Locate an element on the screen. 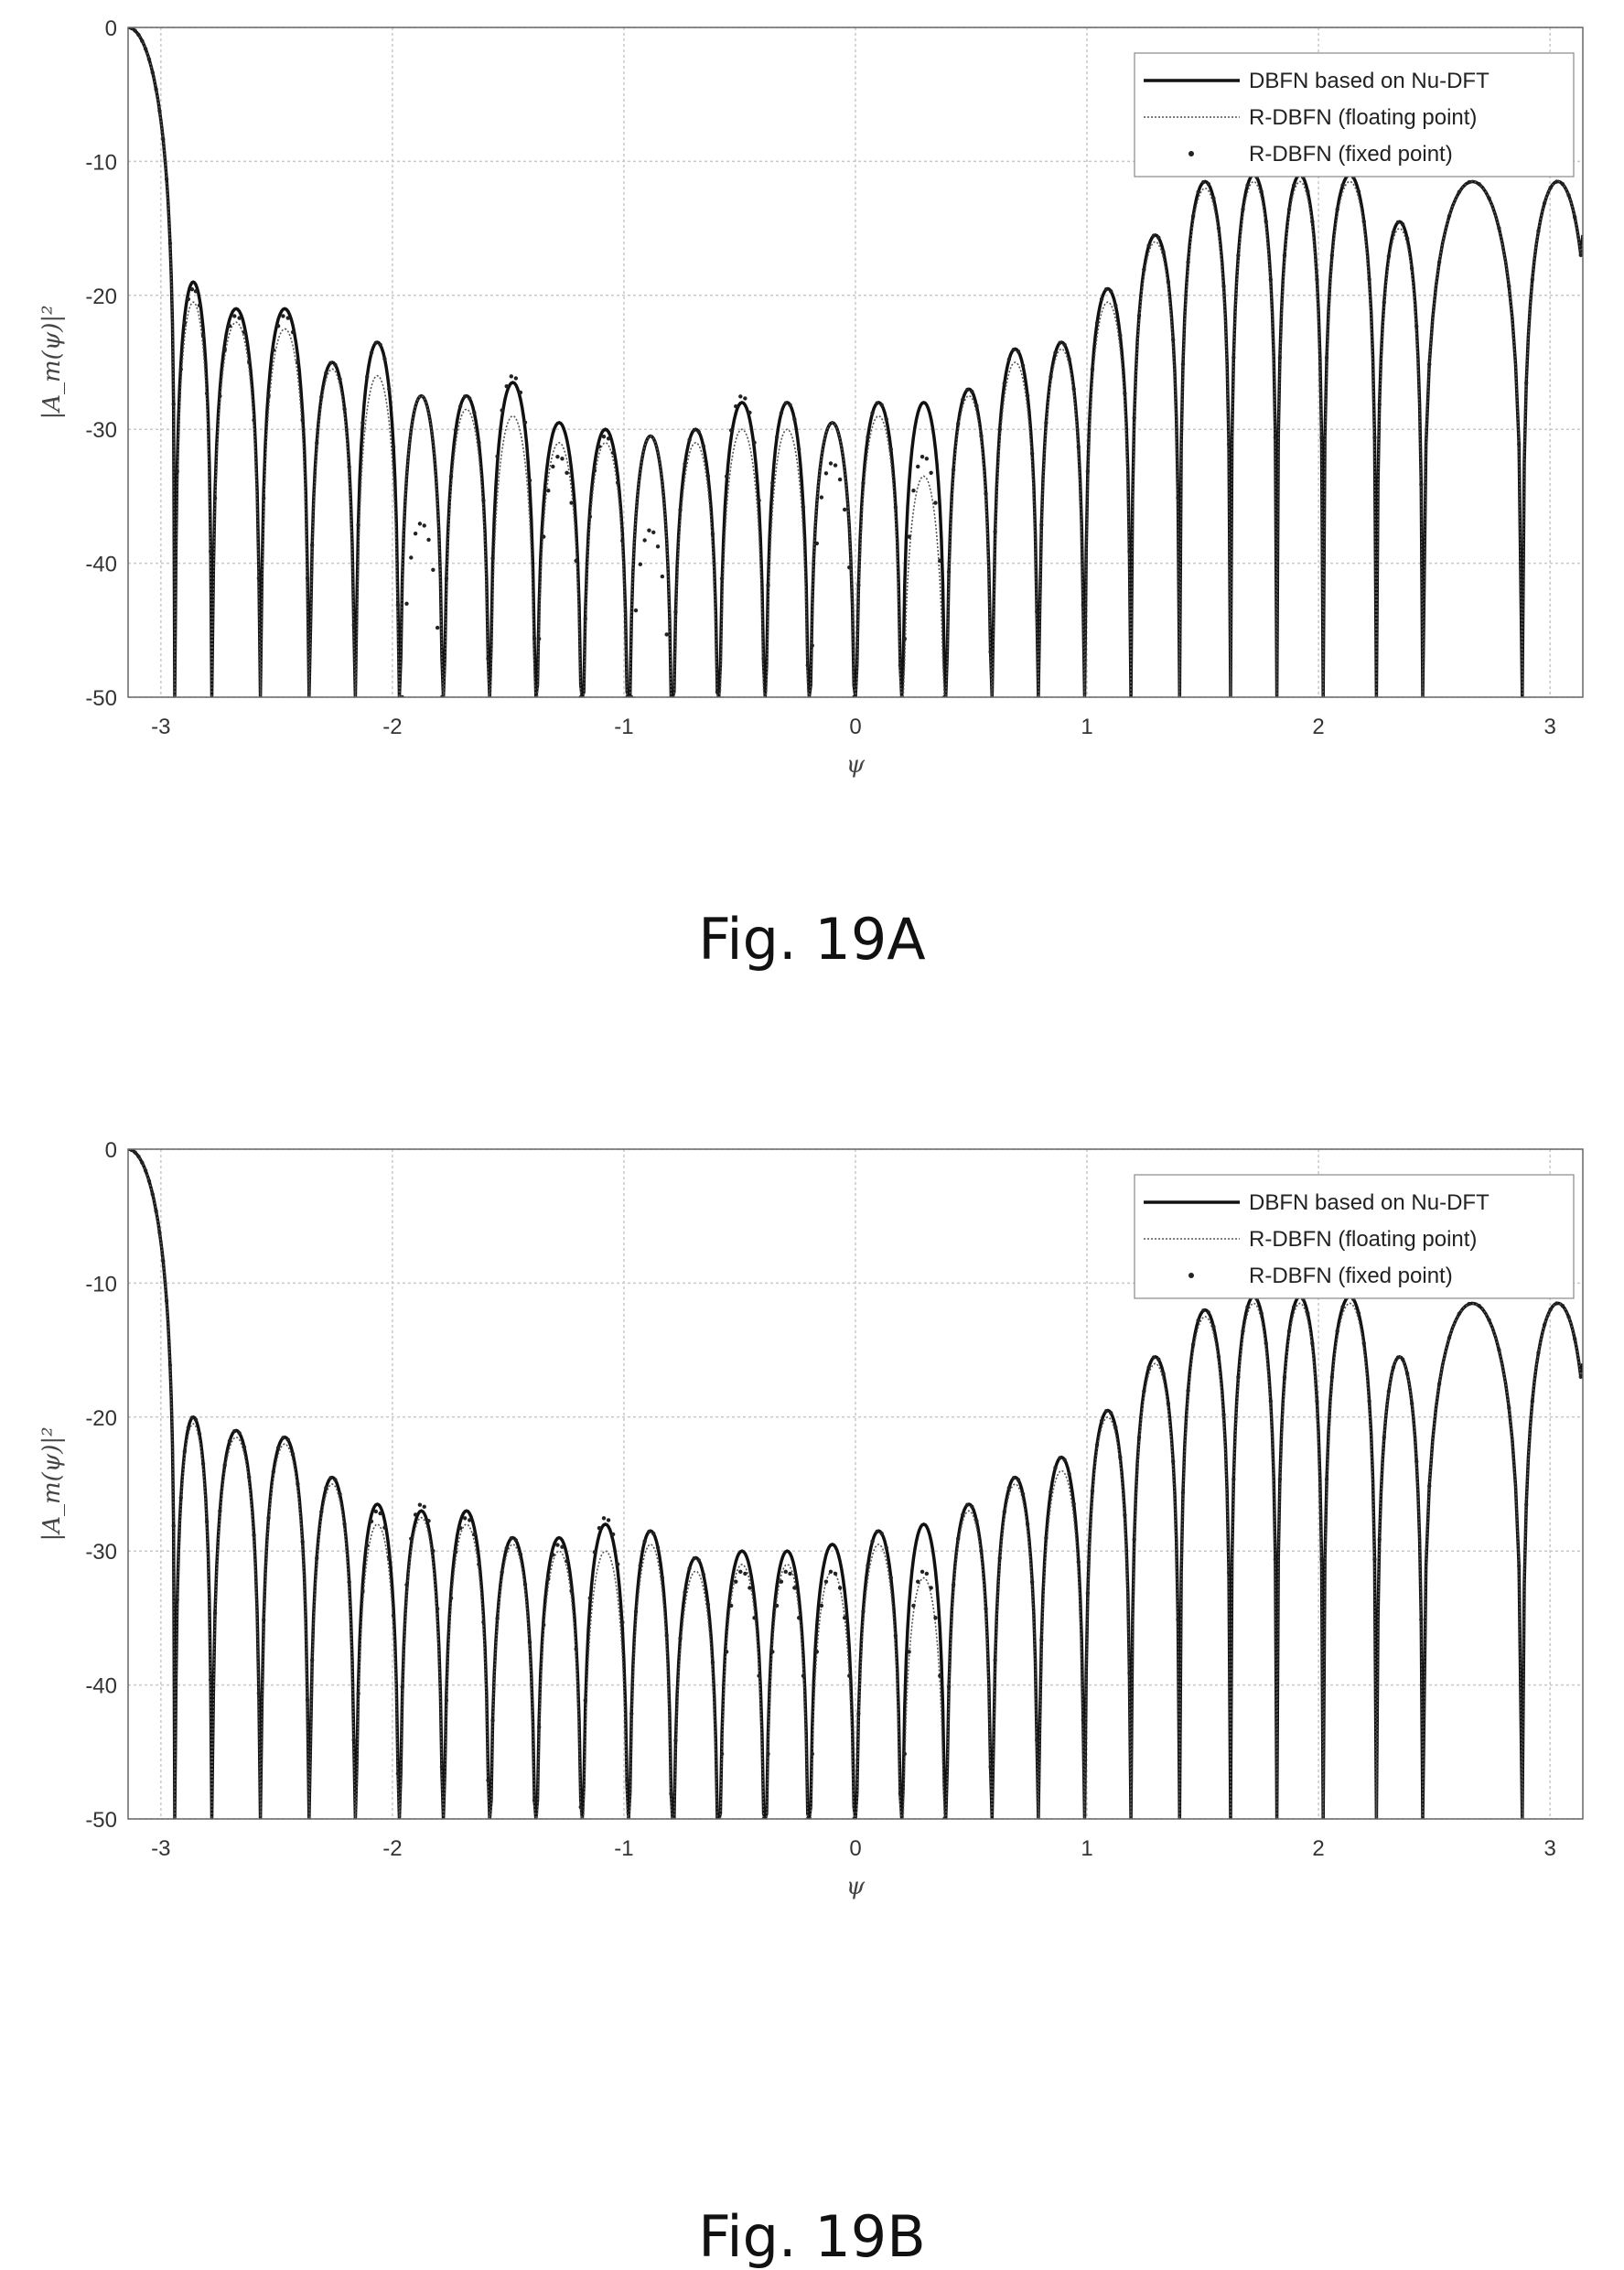 This screenshot has height=2270, width=1624. x-tick-label: 2 is located at coordinates (1318, 1848).